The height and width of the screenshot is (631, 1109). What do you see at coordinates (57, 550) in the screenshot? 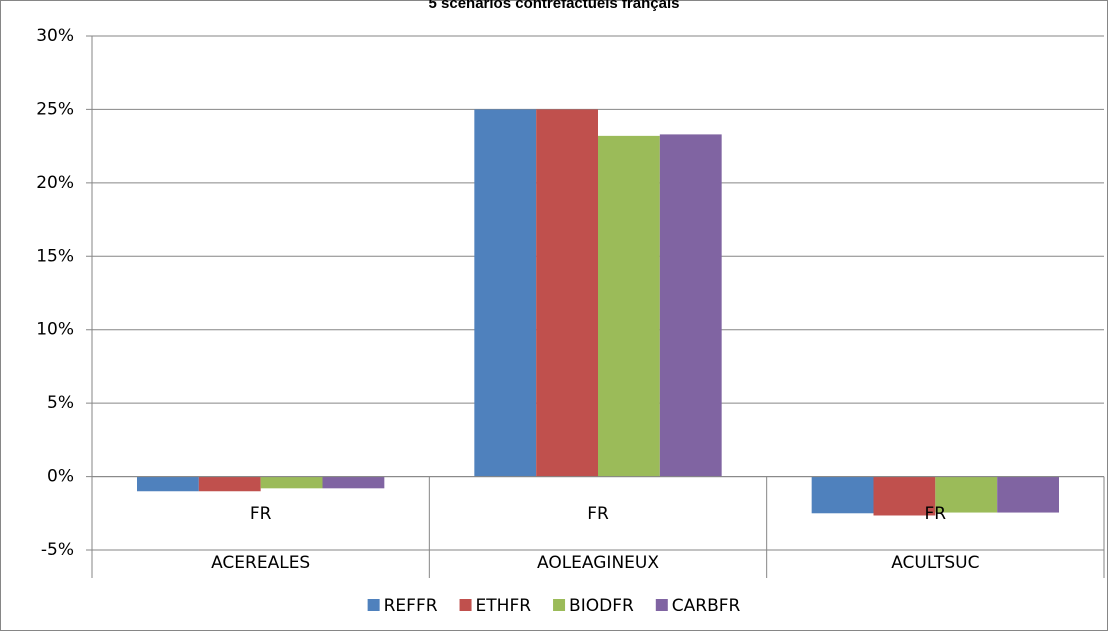
I see `y-tick-label: -5%` at bounding box center [57, 550].